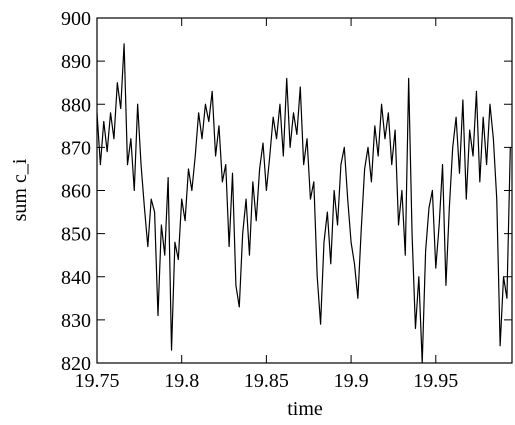  Describe the element at coordinates (76, 192) in the screenshot. I see `y-tick-label: 860` at that location.